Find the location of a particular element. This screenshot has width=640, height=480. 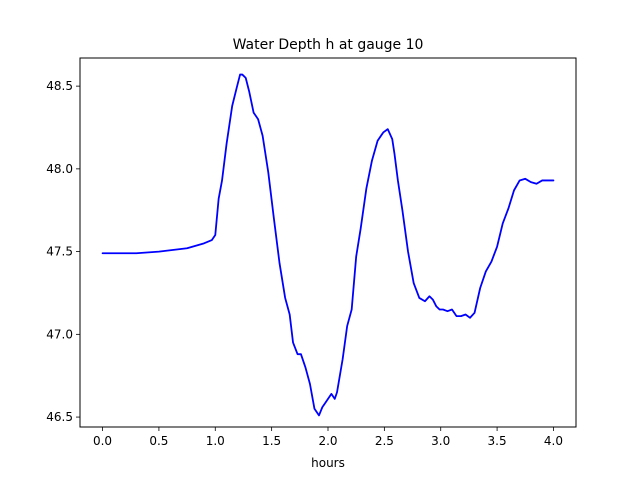

y-tick-label: 47.0 is located at coordinates (59, 334).